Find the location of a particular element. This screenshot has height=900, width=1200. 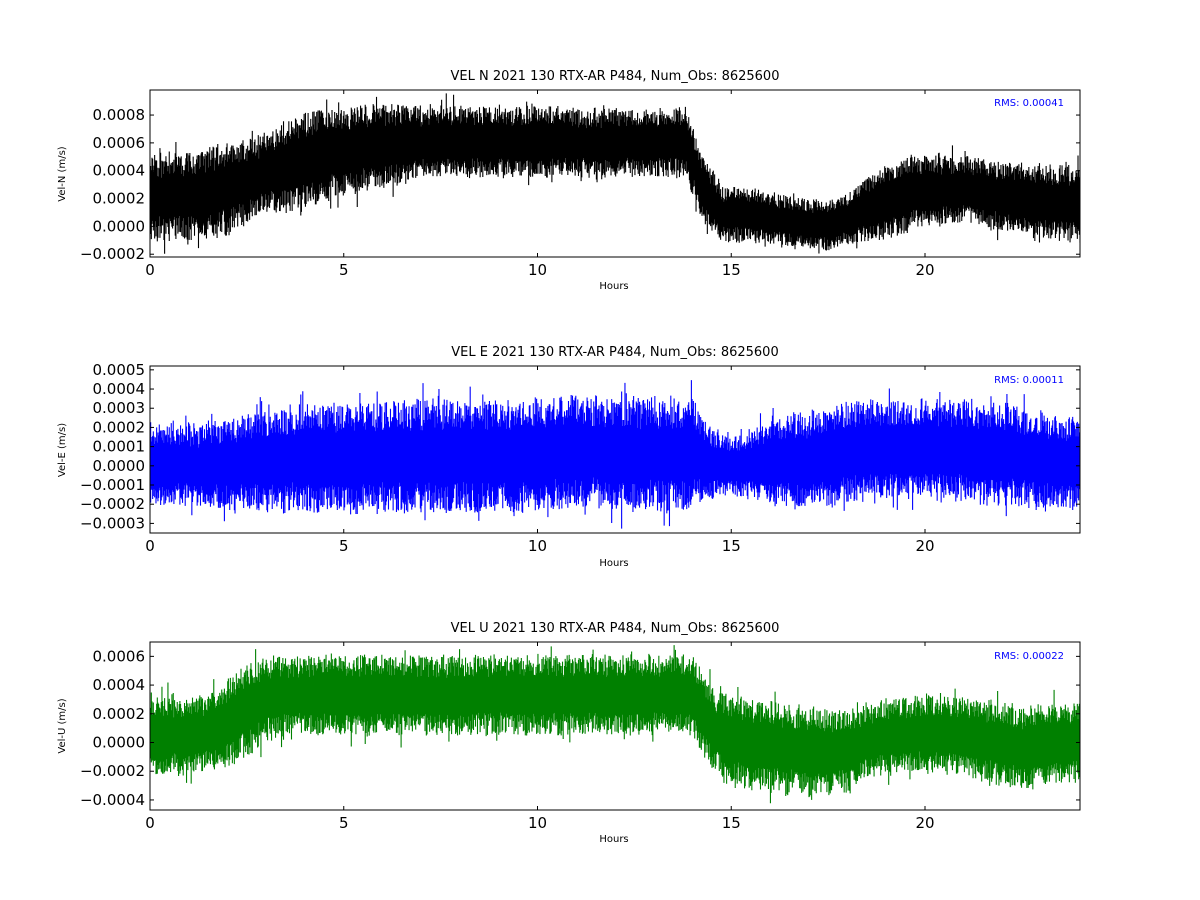

vel-u-xlabel: Hours is located at coordinates (613, 839).